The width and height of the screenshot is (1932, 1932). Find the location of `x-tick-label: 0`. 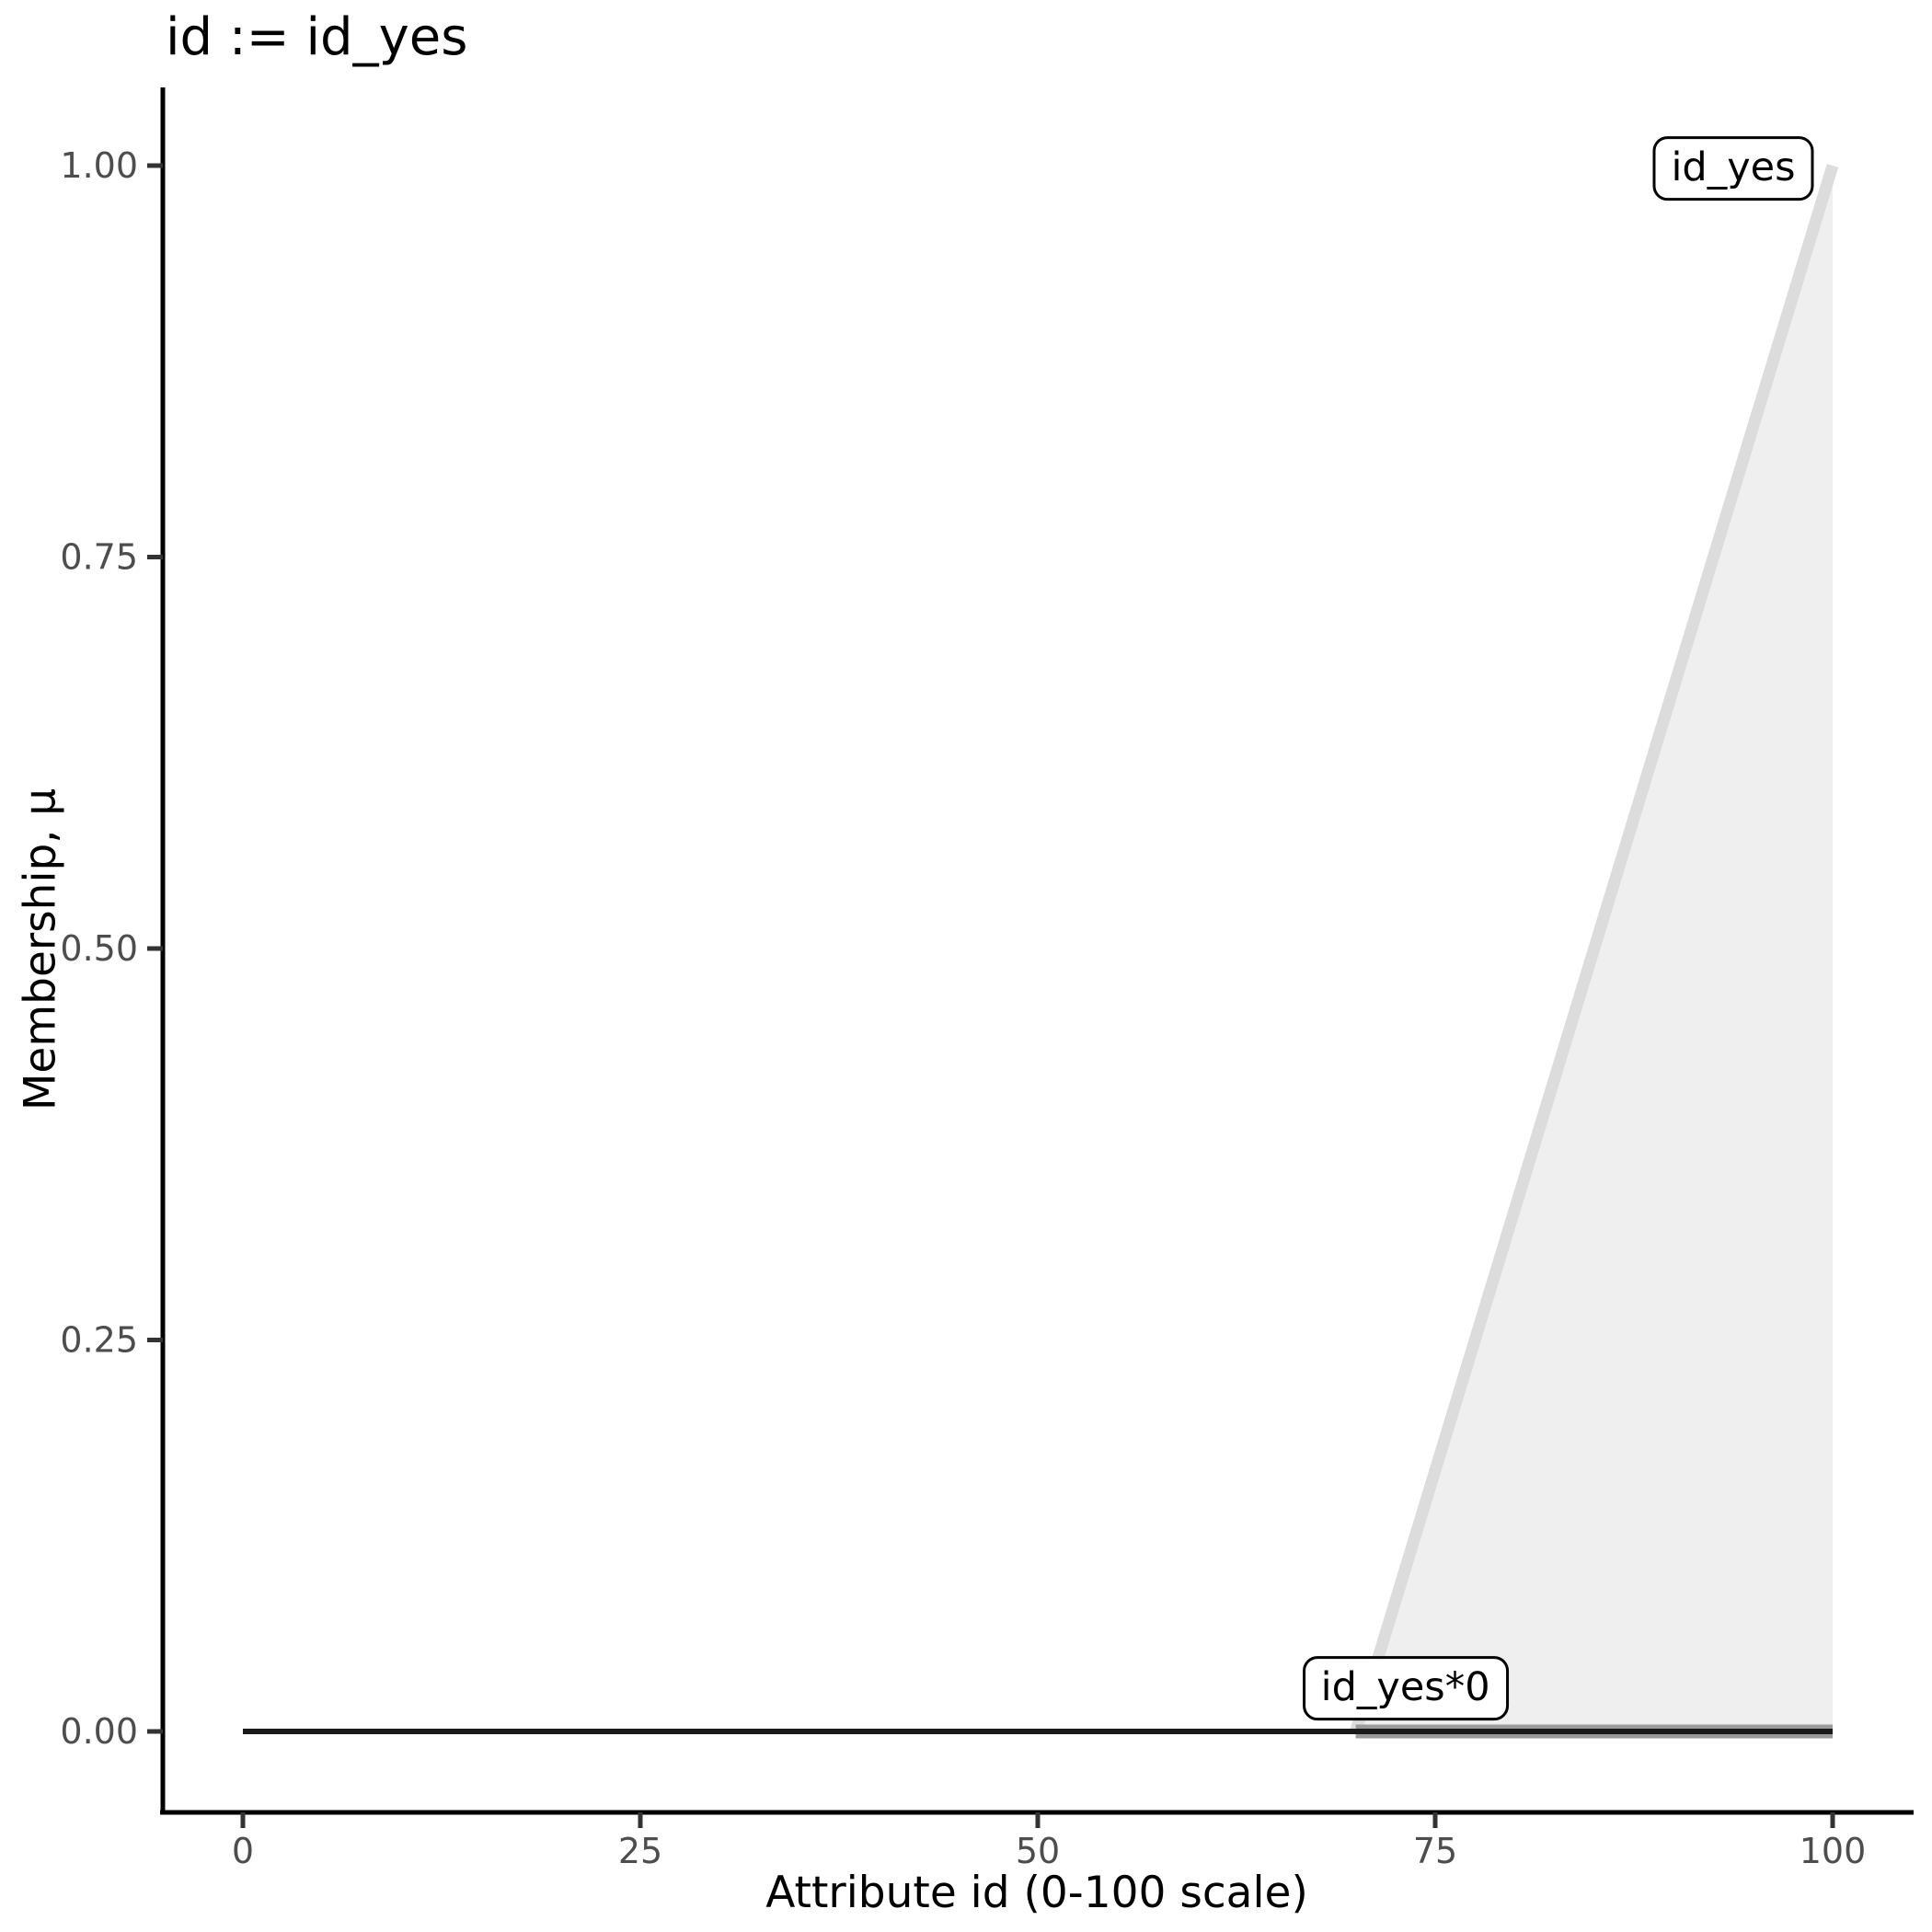

x-tick-label: 0 is located at coordinates (243, 1851).